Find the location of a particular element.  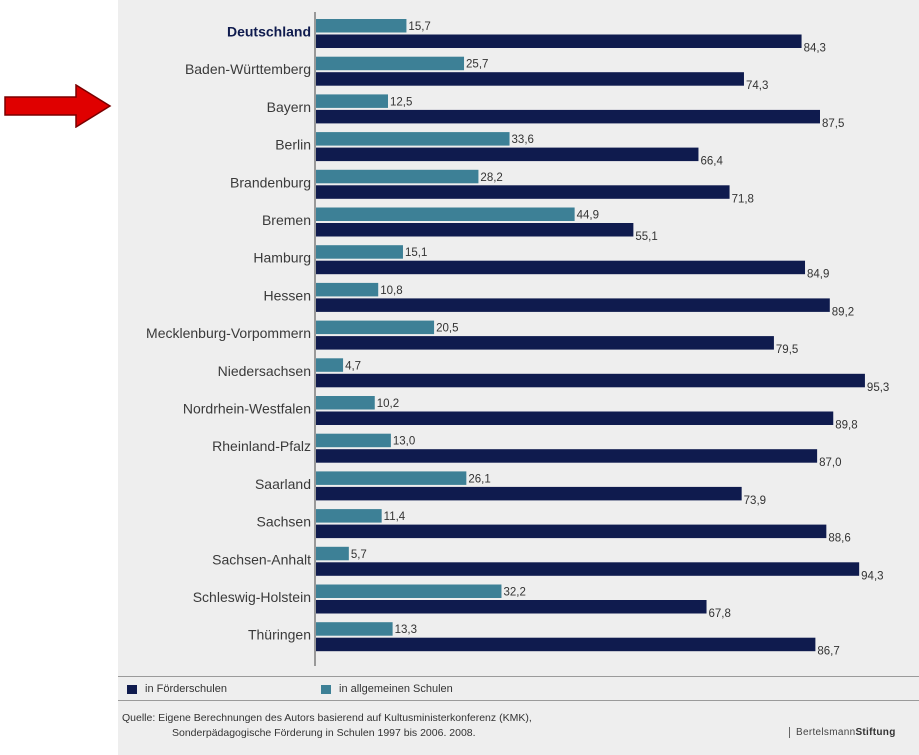

value-label-foerder-sachsen: 88,6 is located at coordinates (839, 539).